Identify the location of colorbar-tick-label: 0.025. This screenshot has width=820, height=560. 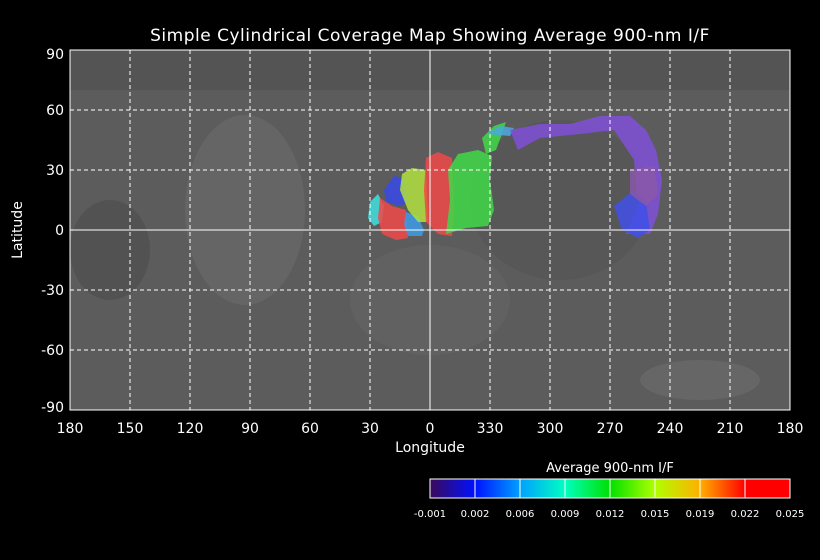
(790, 514).